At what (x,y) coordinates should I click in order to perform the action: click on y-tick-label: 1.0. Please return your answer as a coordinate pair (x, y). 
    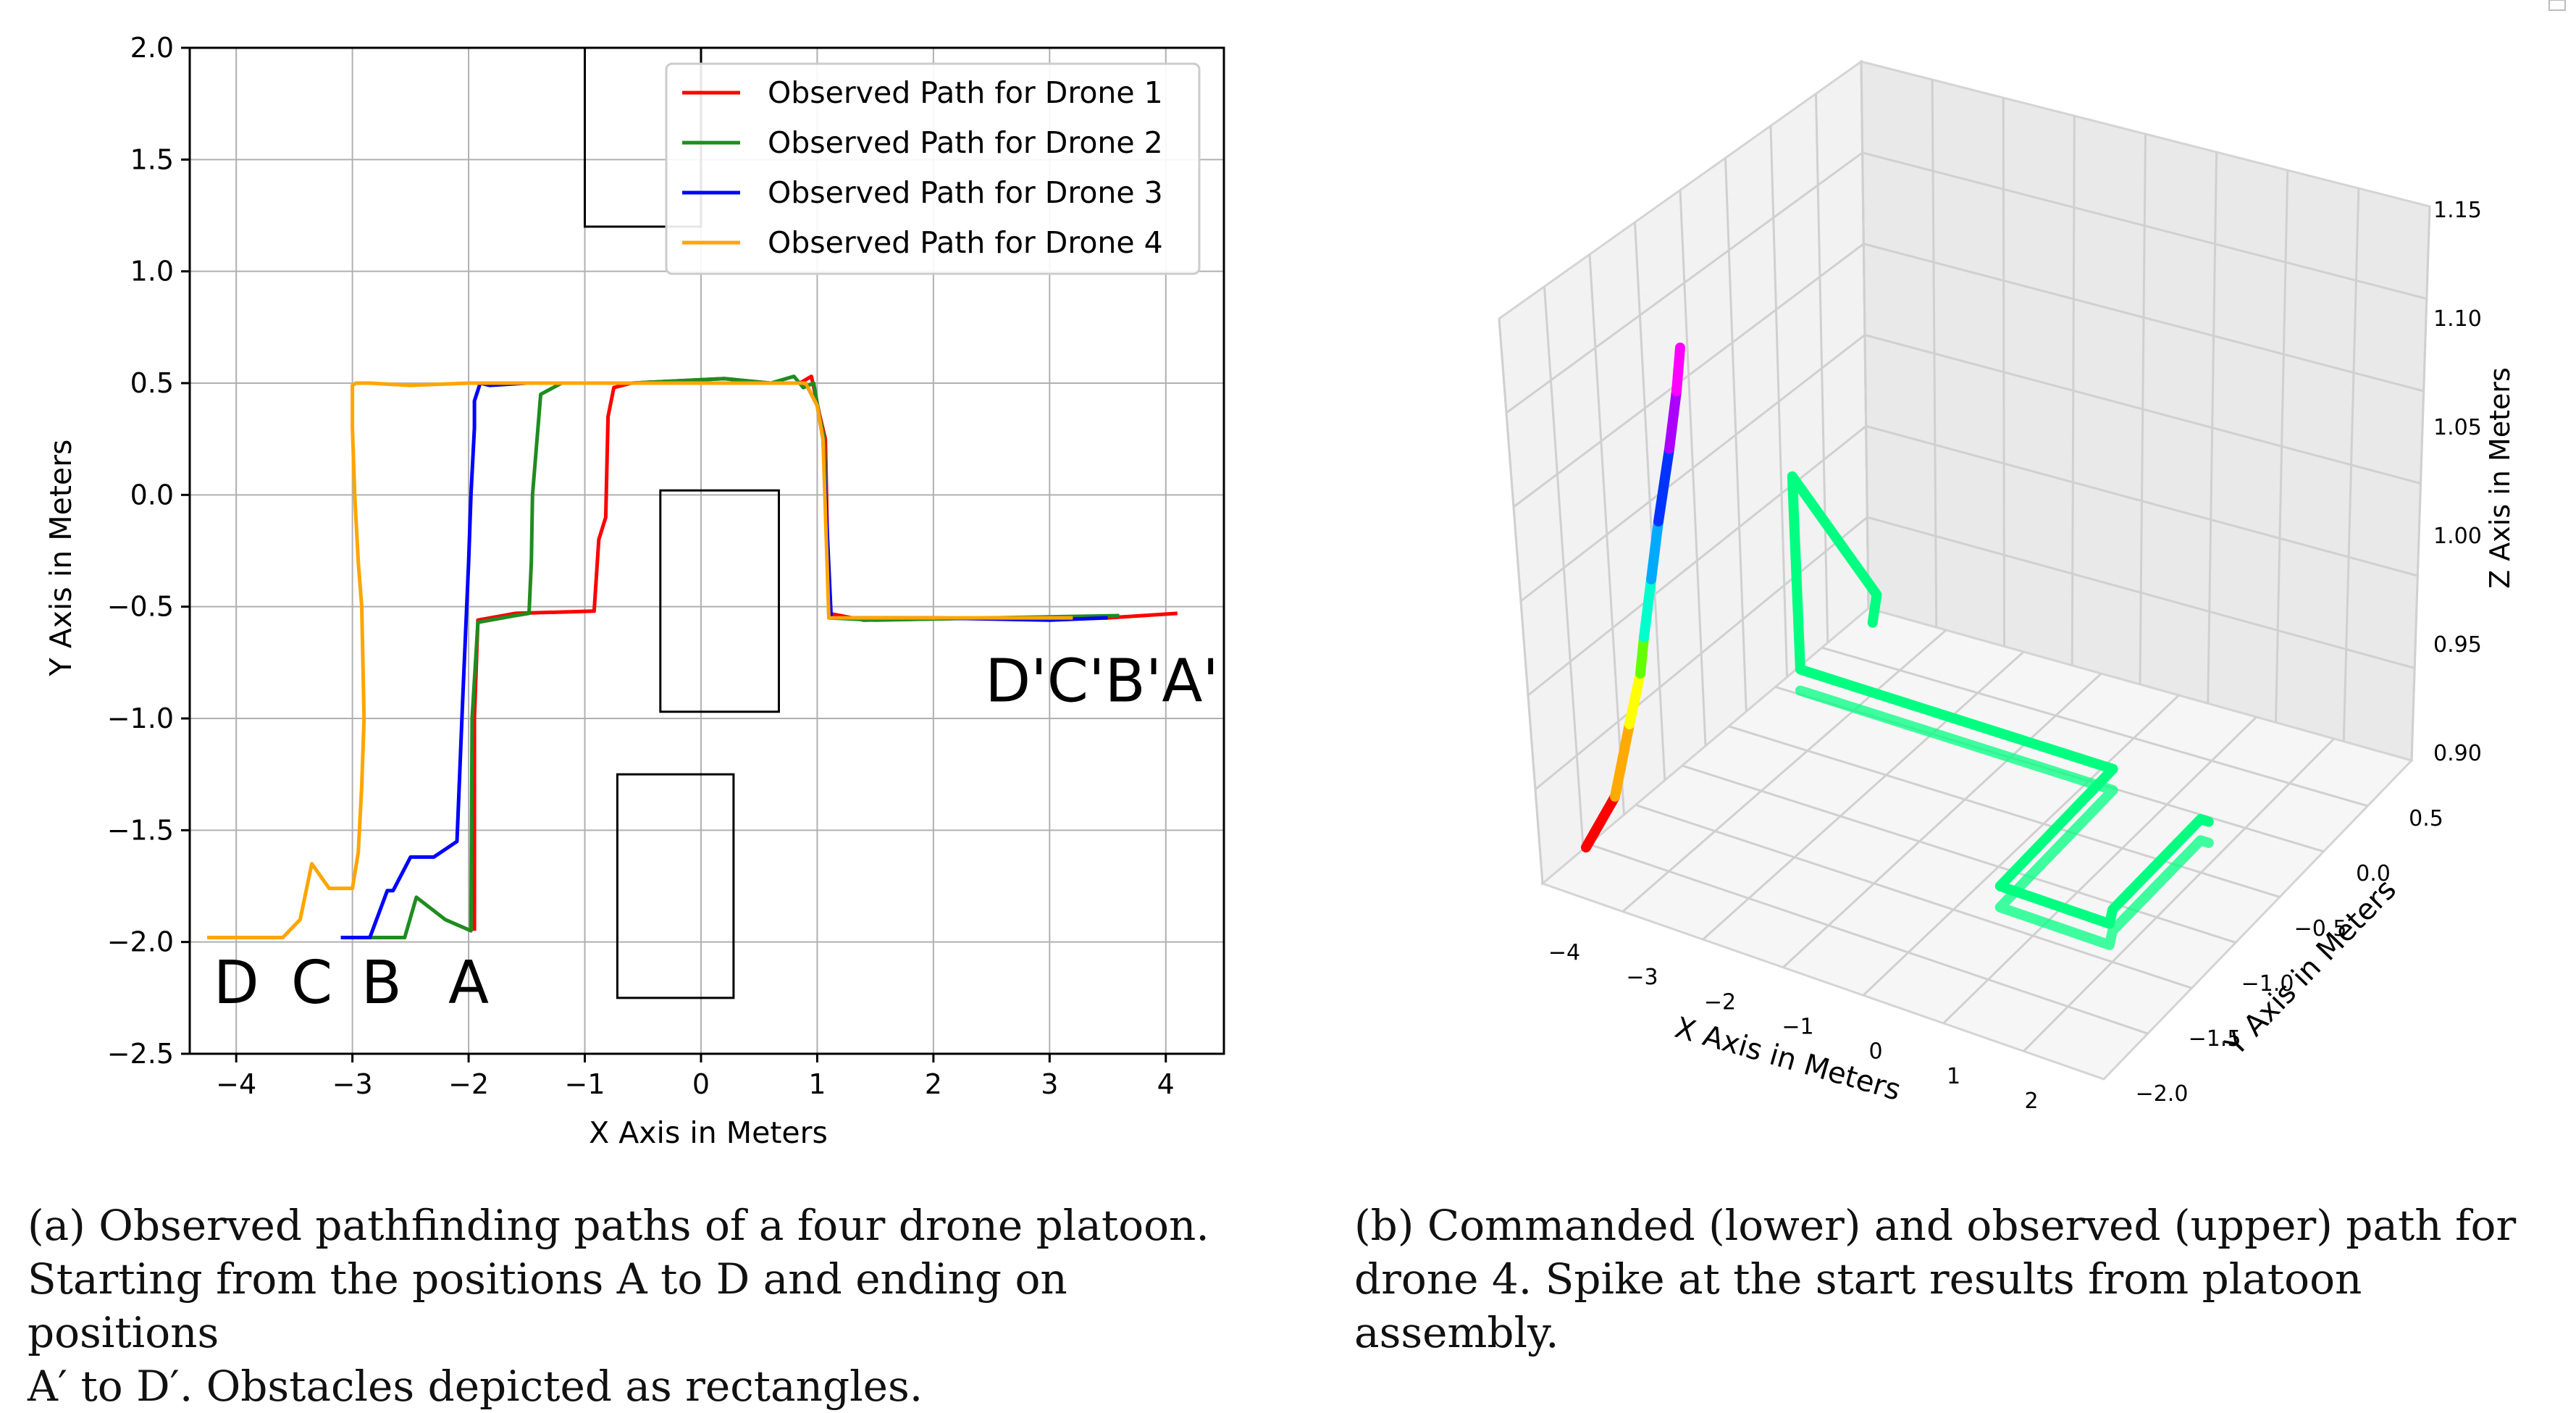
    Looking at the image, I should click on (152, 272).